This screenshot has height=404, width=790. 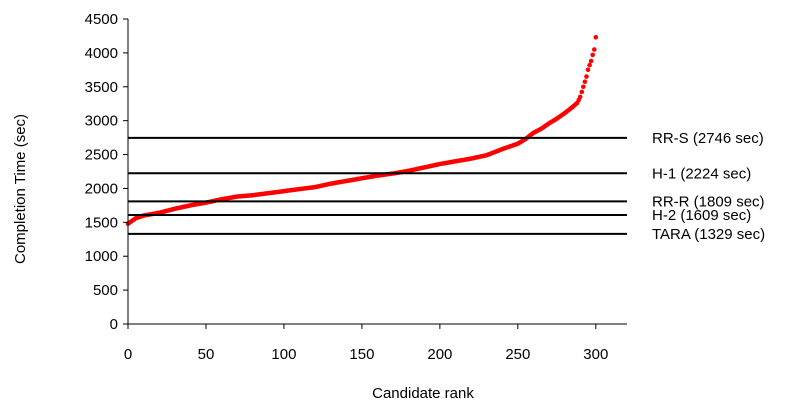 I want to click on x-tick-label: 50, so click(x=206, y=354).